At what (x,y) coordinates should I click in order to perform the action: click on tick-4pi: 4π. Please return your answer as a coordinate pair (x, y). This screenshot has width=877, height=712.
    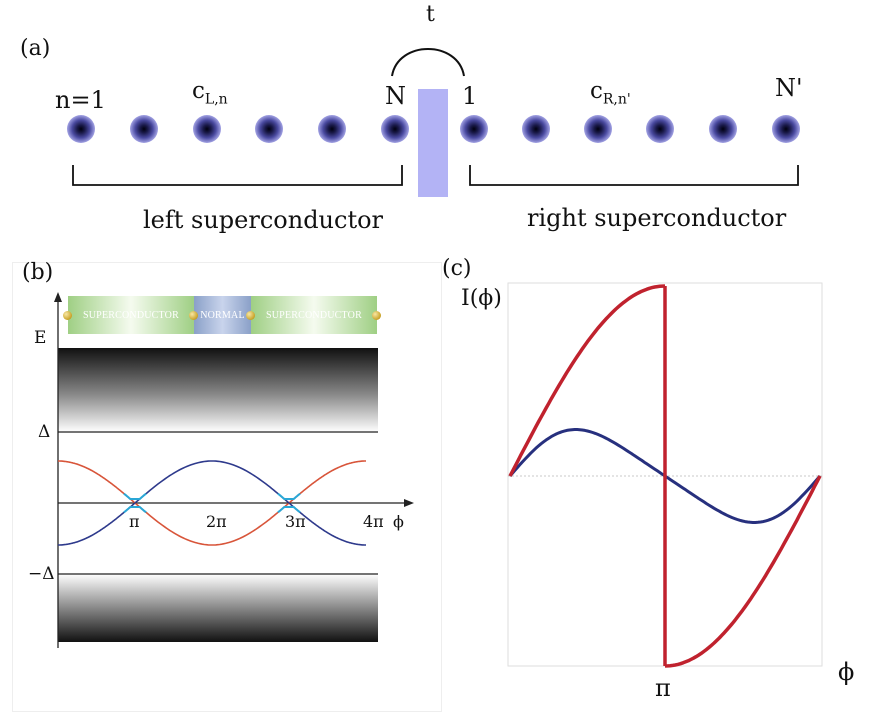
    Looking at the image, I should click on (373, 521).